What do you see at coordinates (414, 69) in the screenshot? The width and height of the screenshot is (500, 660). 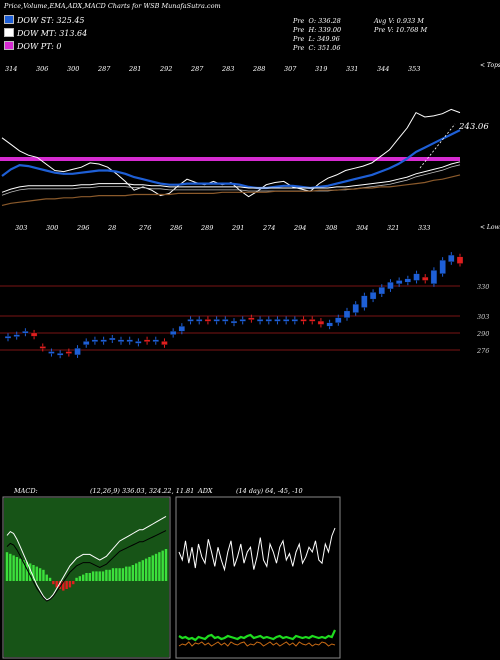 I see `tops-label: 353` at bounding box center [414, 69].